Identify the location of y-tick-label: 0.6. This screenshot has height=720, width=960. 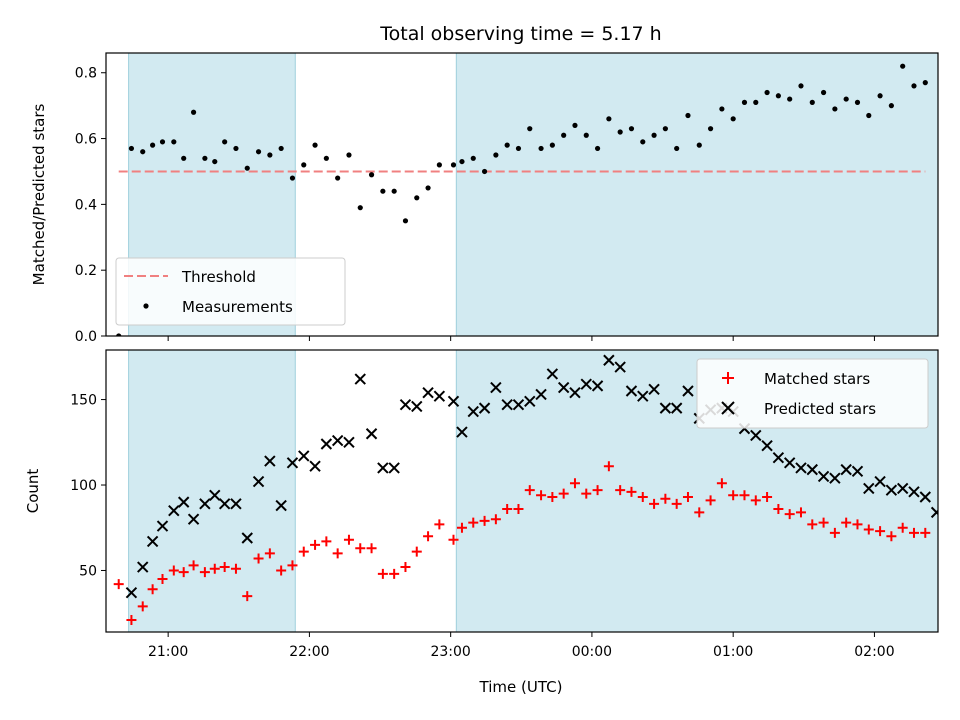
(86, 140).